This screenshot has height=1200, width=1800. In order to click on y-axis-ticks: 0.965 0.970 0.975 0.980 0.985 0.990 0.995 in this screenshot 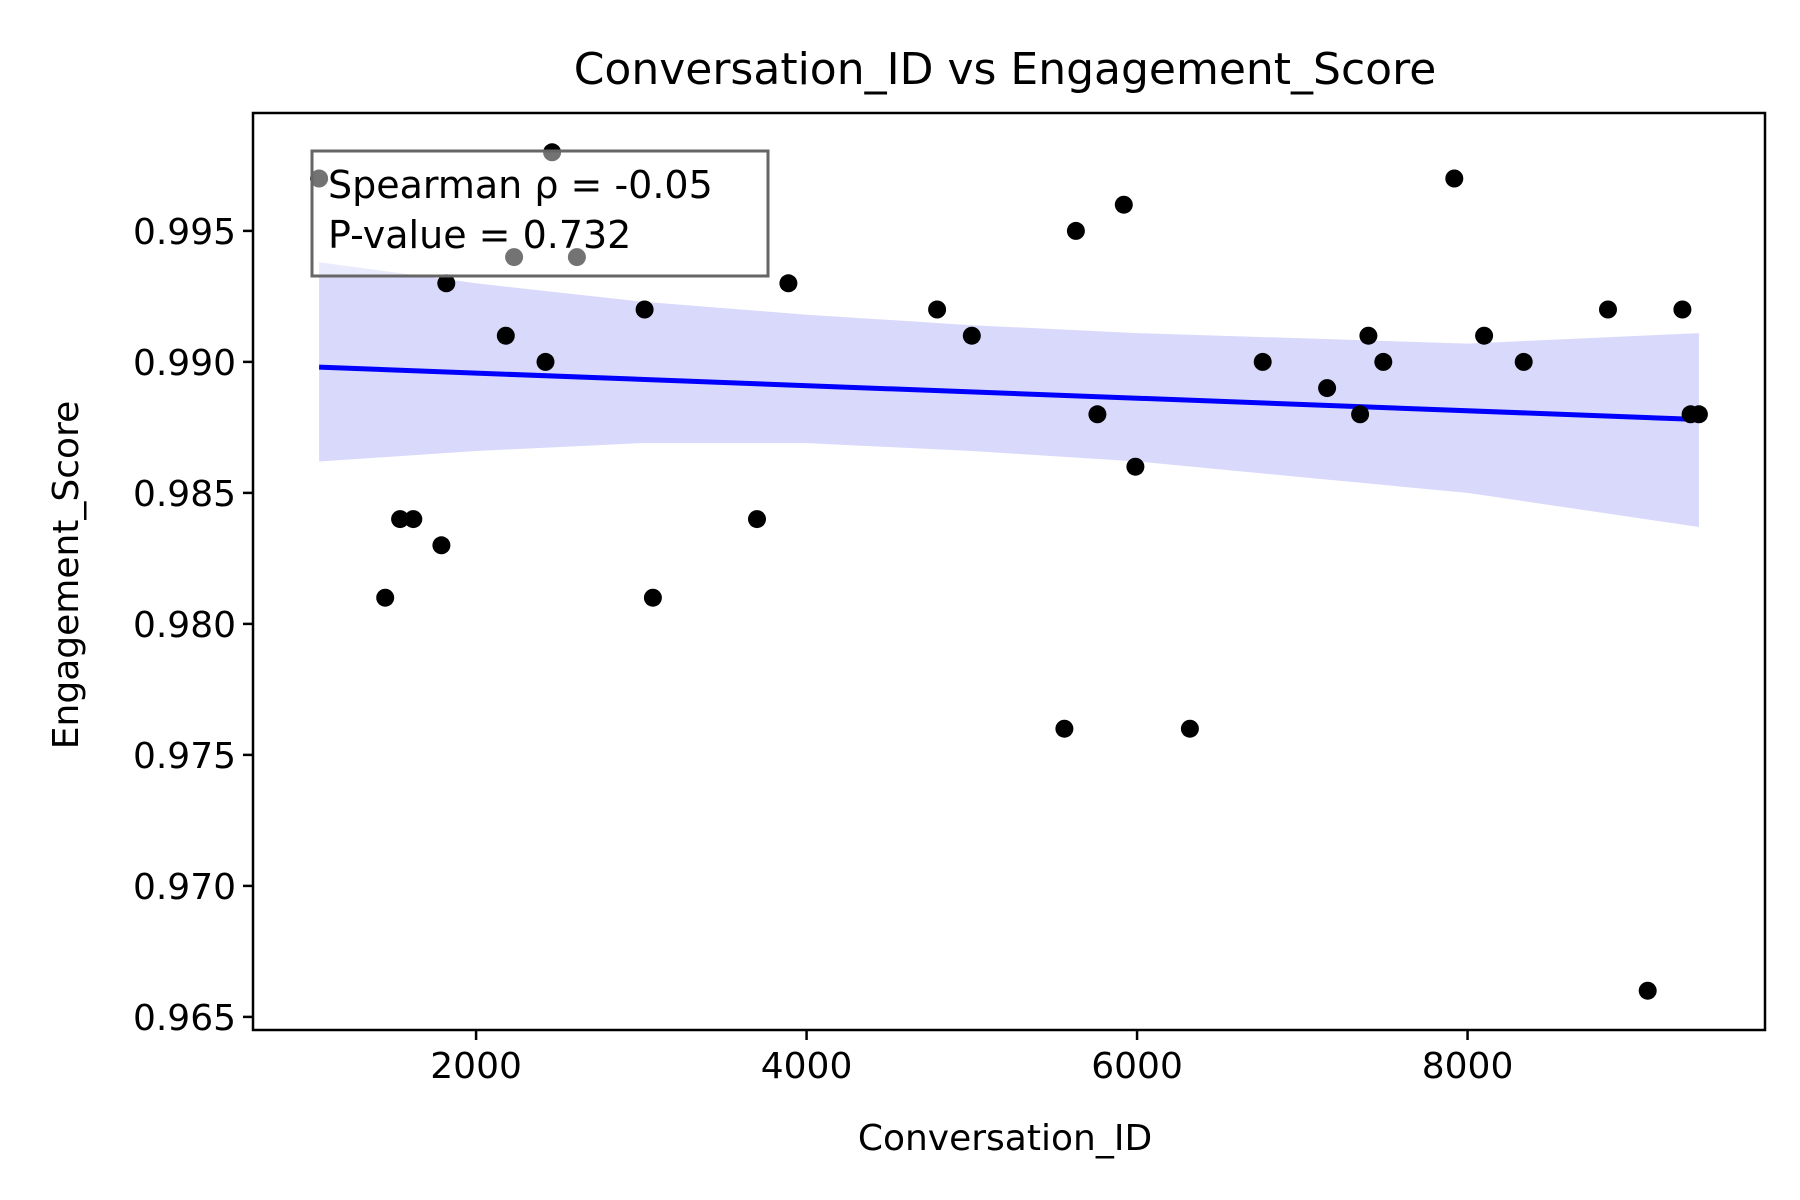, I will do `click(193, 625)`.